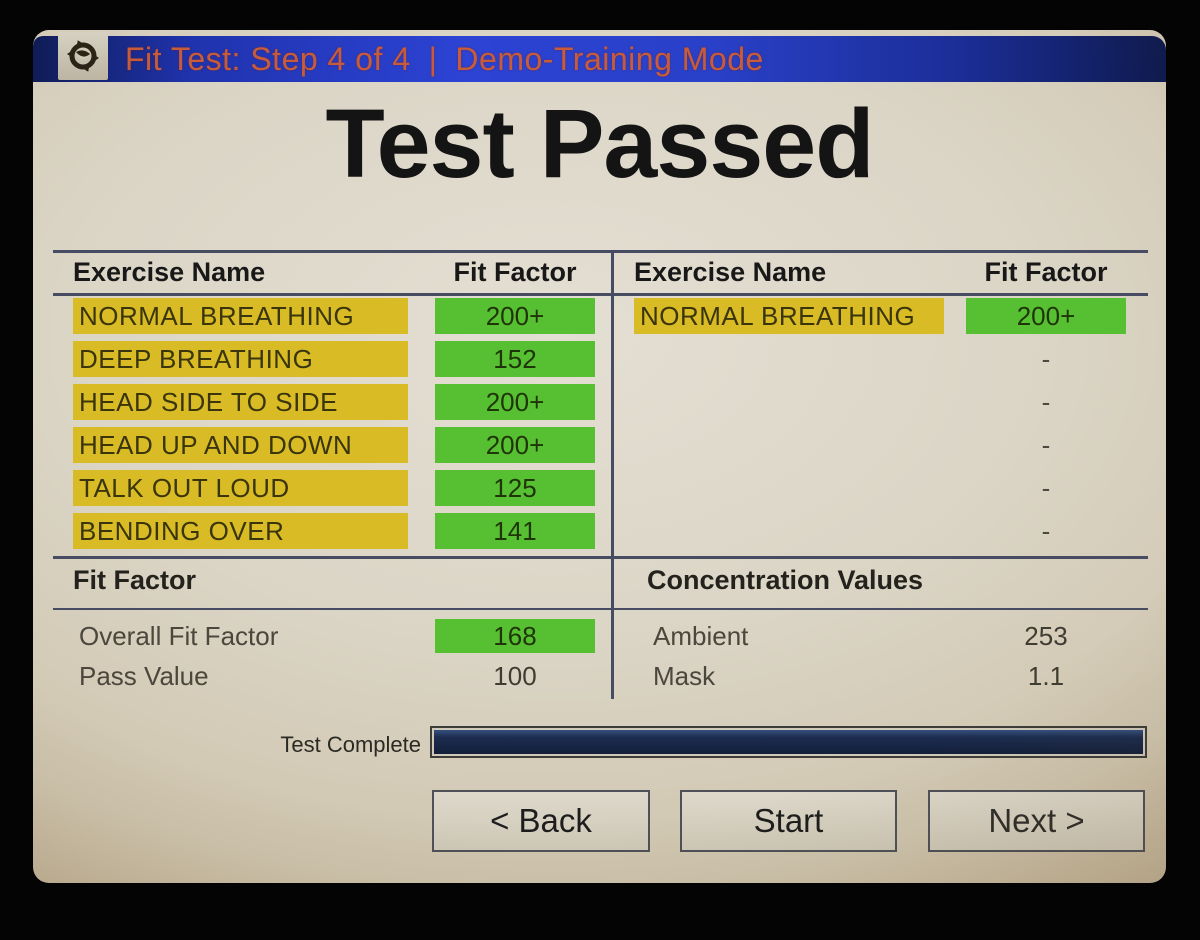 The width and height of the screenshot is (1200, 940). Describe the element at coordinates (609, 58) in the screenshot. I see `title-mode: Demo-Training Mode` at that location.